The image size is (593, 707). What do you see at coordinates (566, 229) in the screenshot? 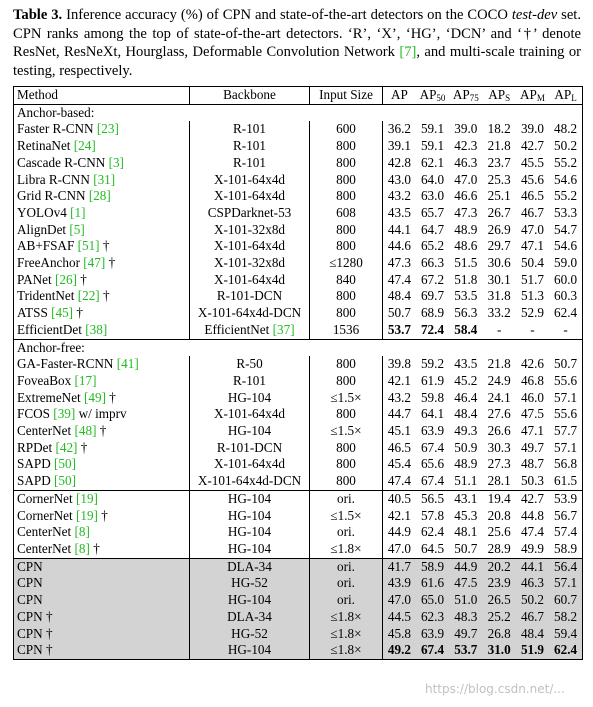
I see `value-apl: 54.7` at bounding box center [566, 229].